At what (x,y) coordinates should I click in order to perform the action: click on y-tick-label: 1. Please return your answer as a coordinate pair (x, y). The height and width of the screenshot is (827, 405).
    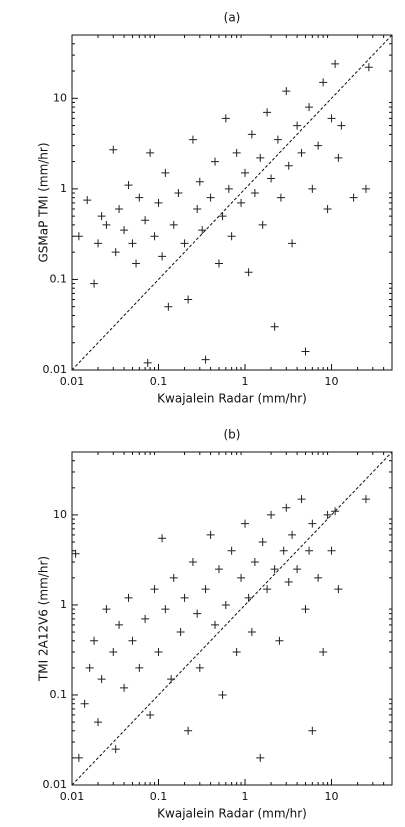
    Looking at the image, I should click on (63, 188).